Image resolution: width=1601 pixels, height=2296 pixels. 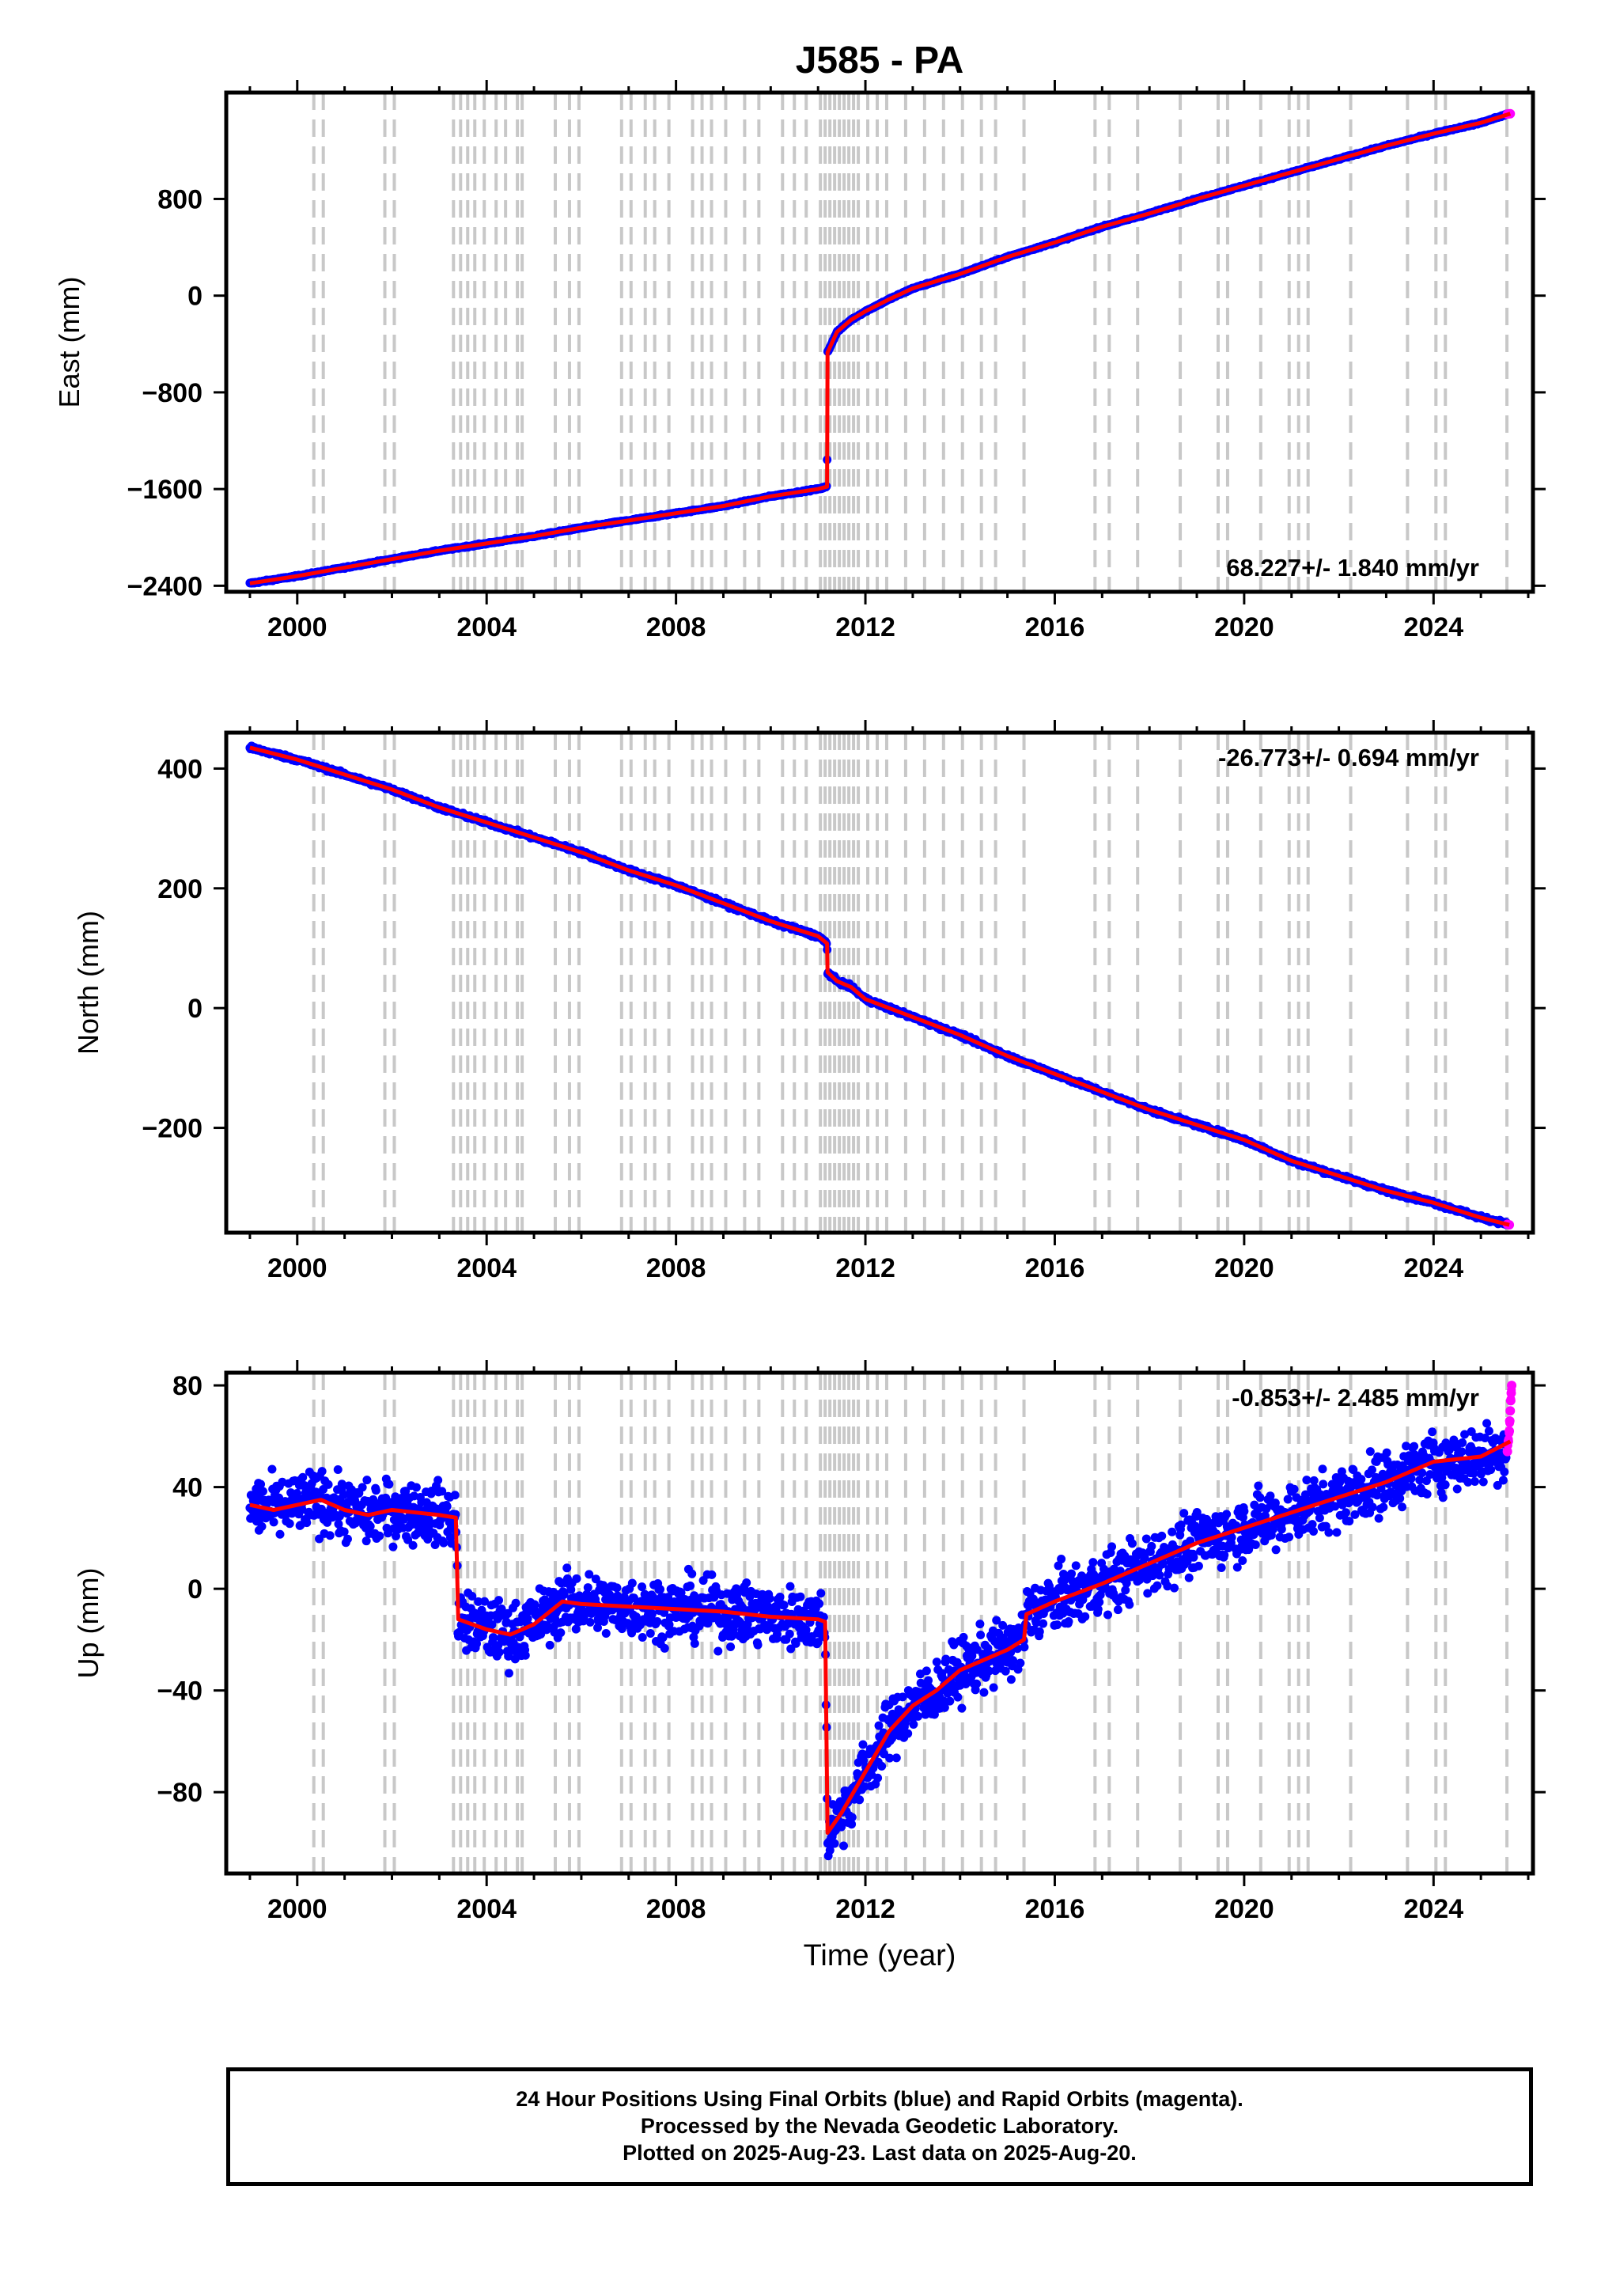 I want to click on y-axis-label: East (mm), so click(x=69, y=343).